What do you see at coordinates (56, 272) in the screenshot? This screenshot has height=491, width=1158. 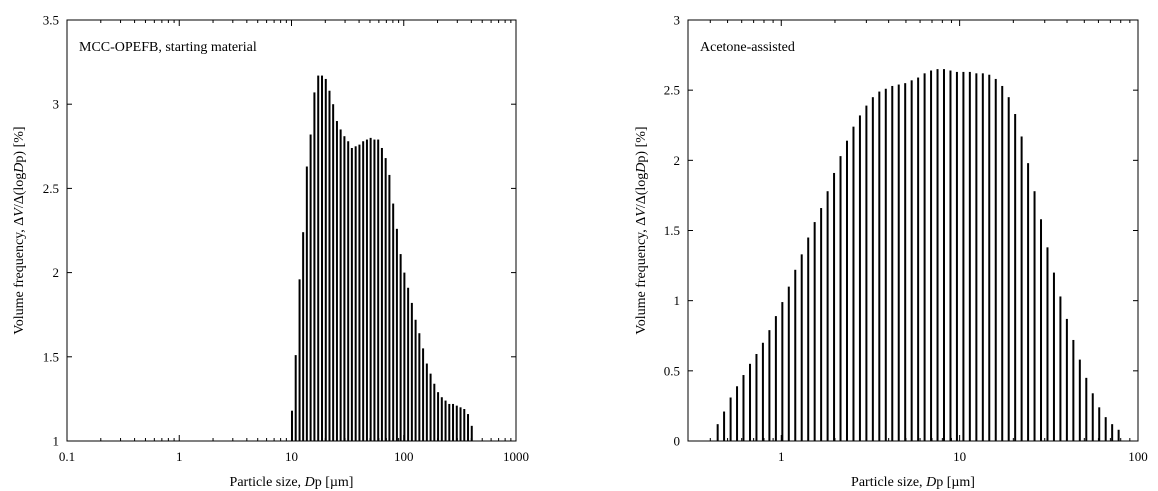 I see `y-tick-label: 2` at bounding box center [56, 272].